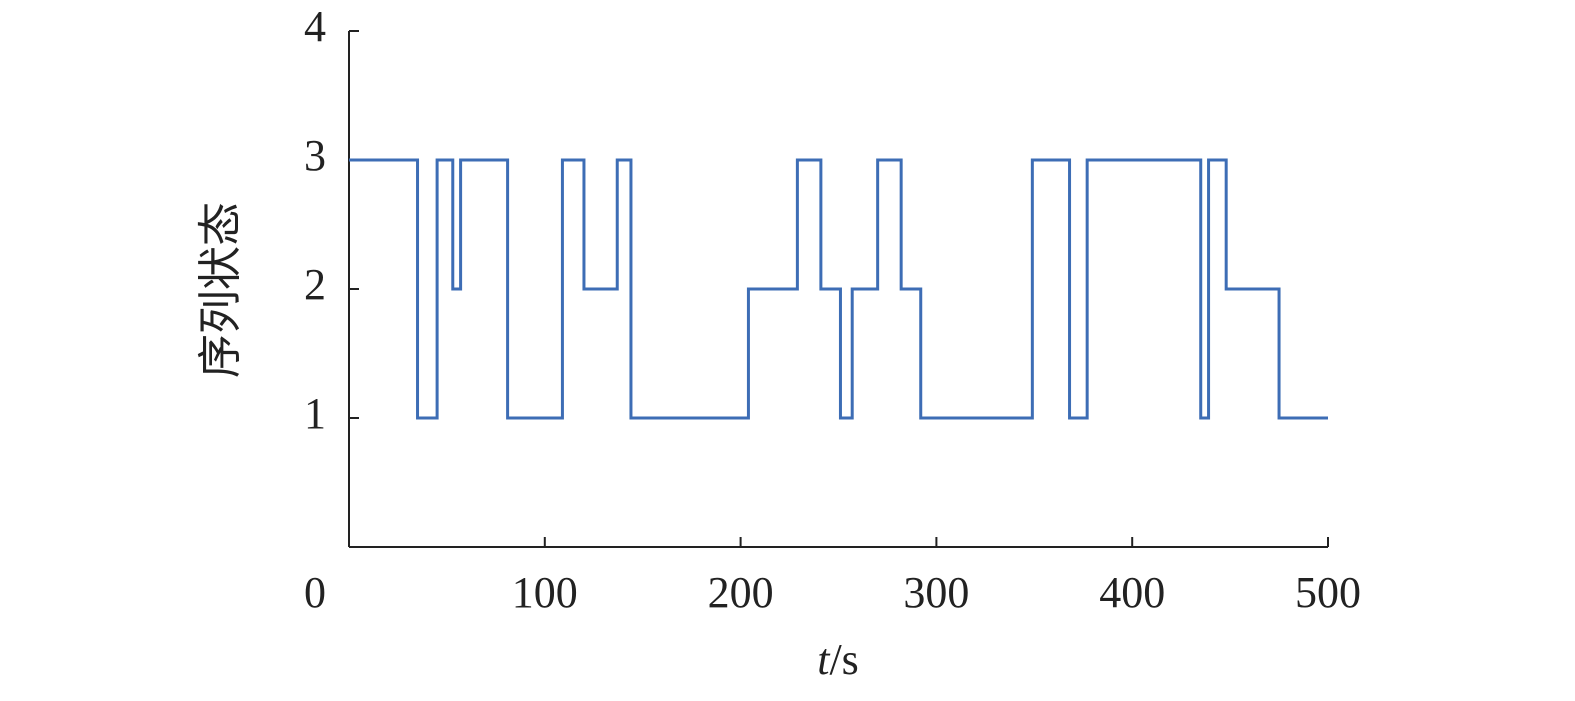  What do you see at coordinates (838, 659) in the screenshot?
I see `x-axis-label: t/s` at bounding box center [838, 659].